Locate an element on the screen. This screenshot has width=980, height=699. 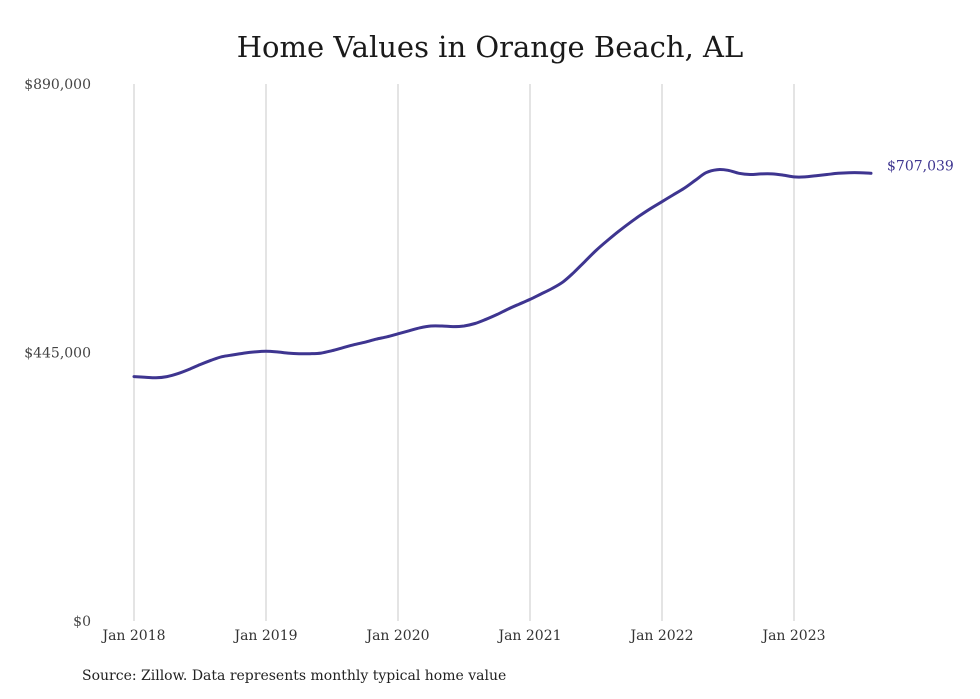
x-tick-label: Jan 2018 is located at coordinates (132, 636).